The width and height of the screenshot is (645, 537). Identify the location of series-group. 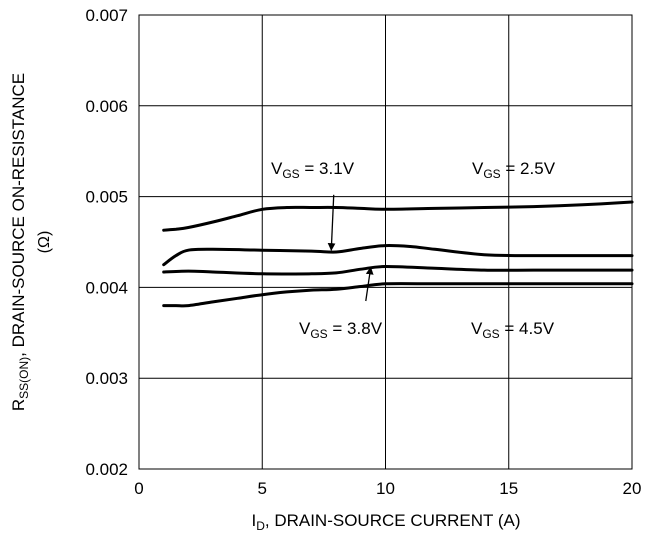
(398, 254).